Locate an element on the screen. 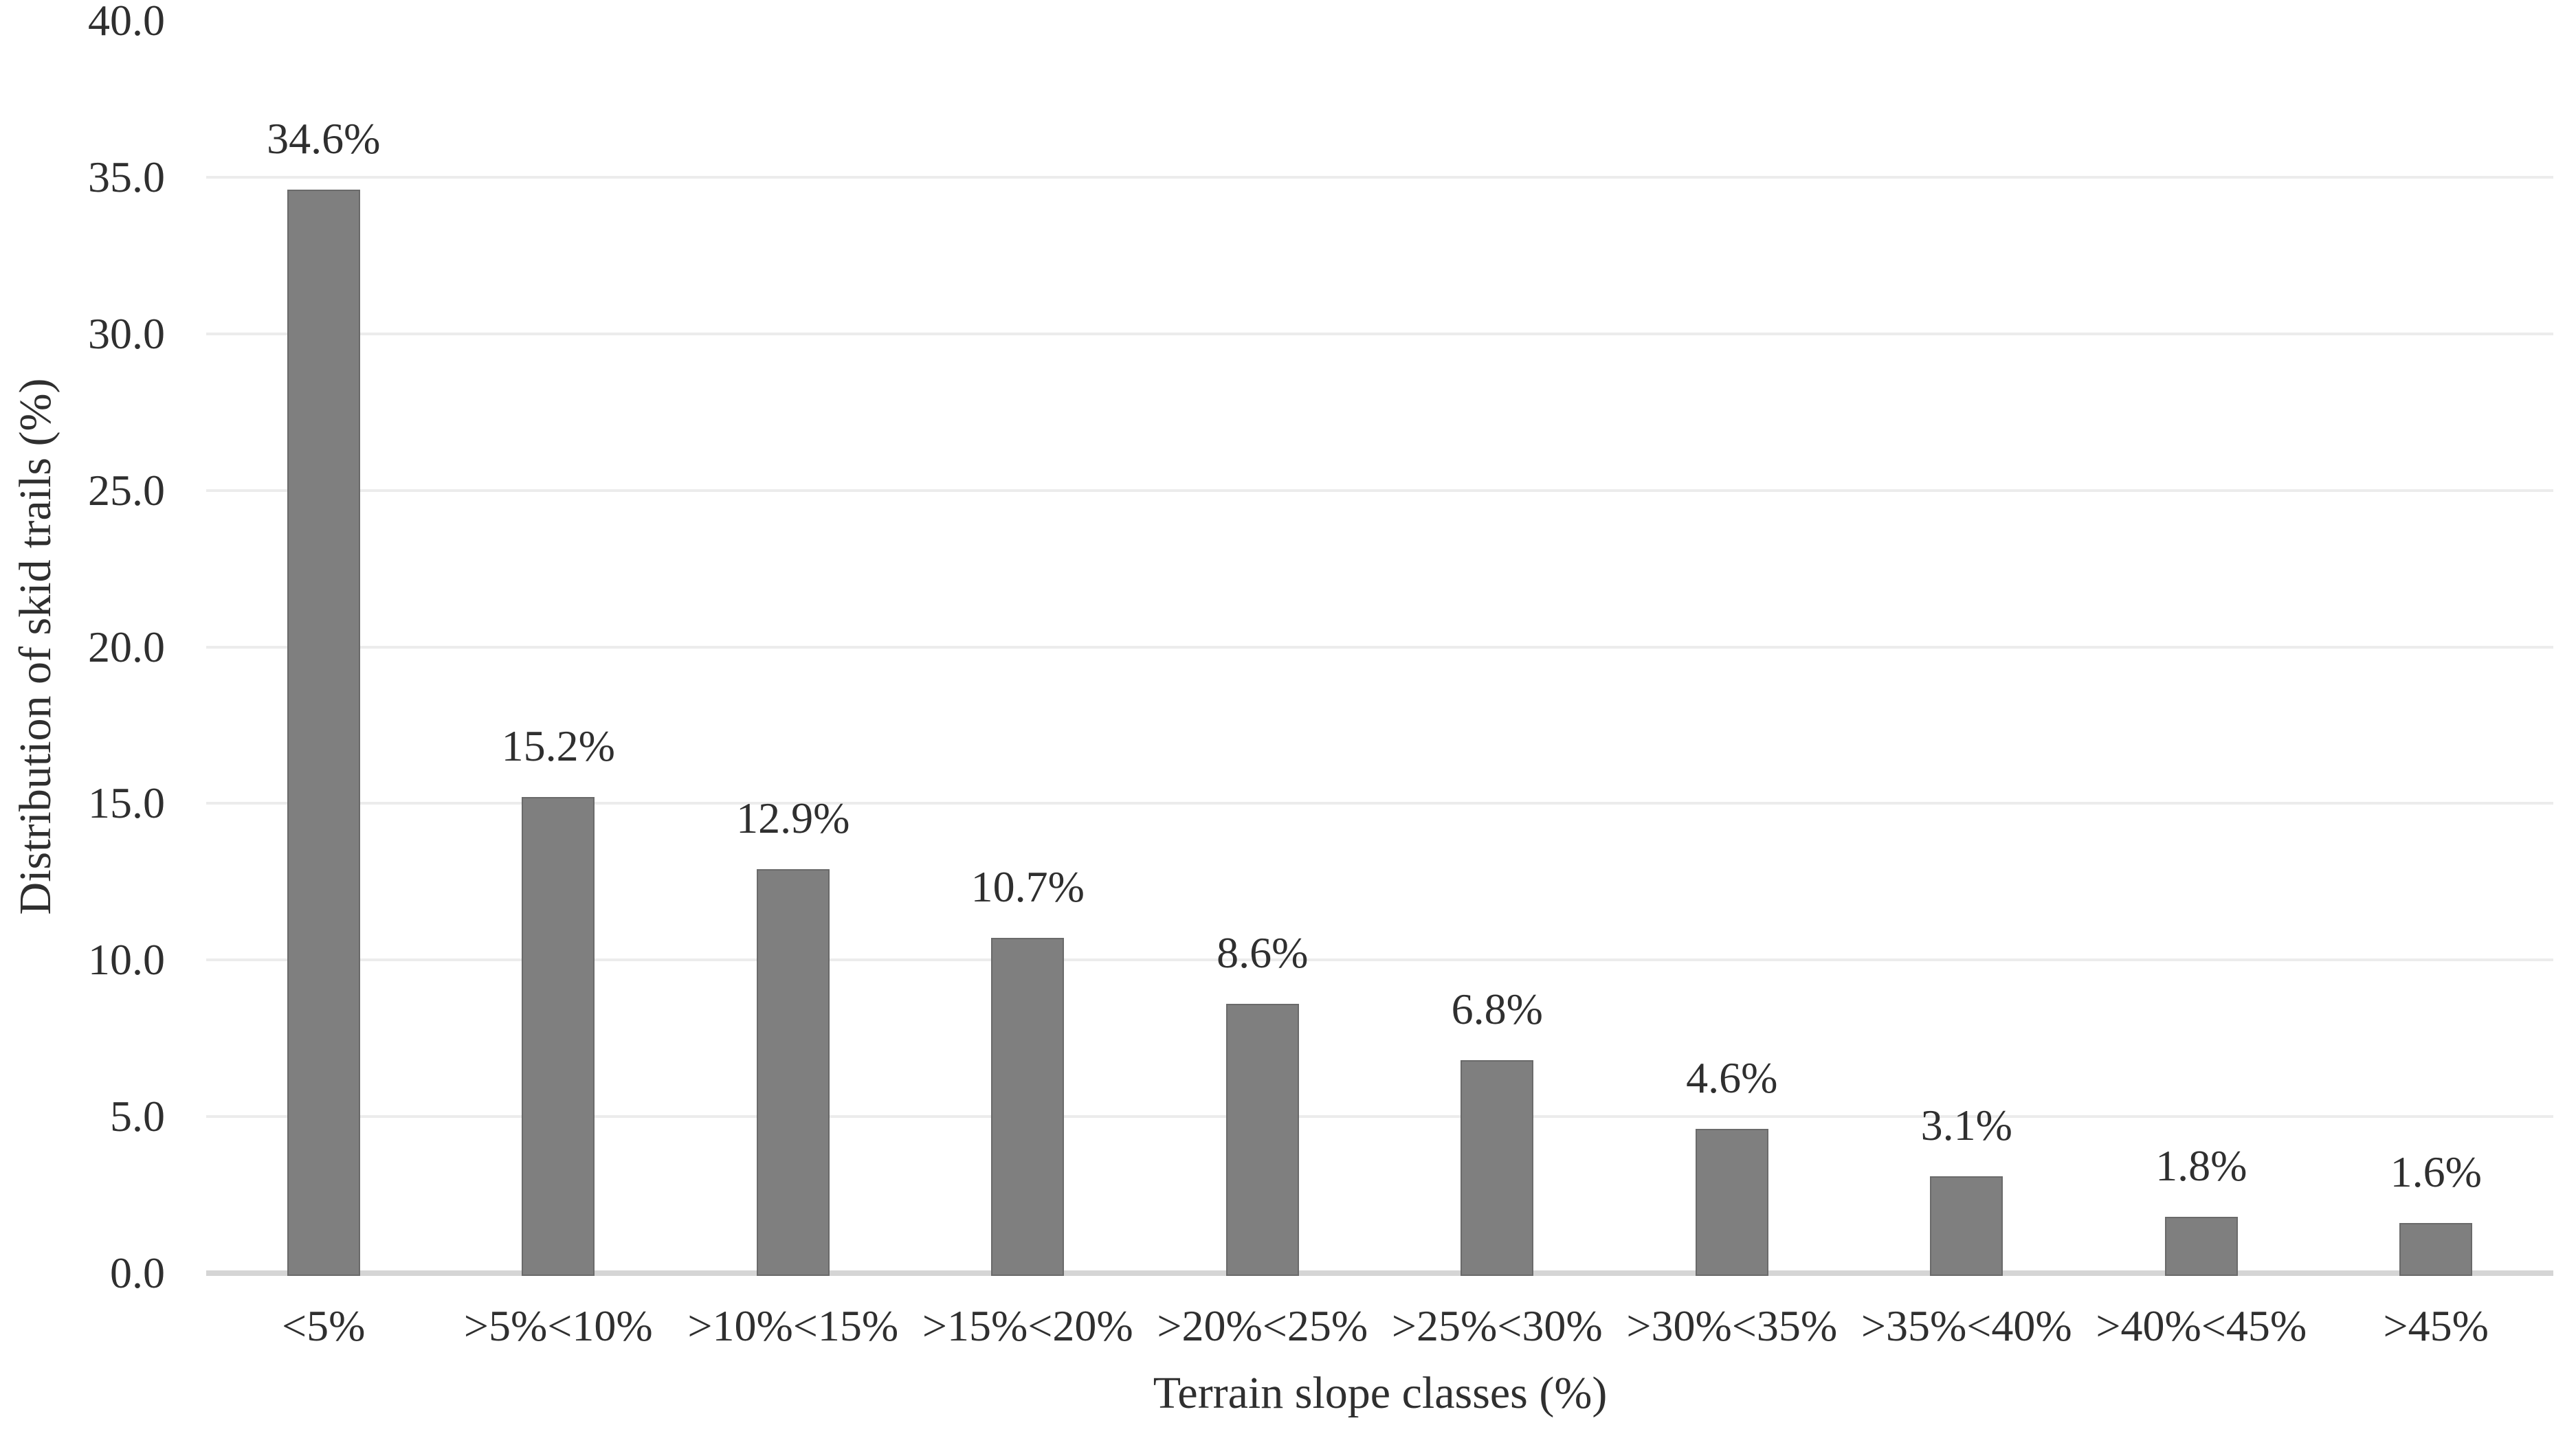  gridline-20.0 is located at coordinates (1379, 647).